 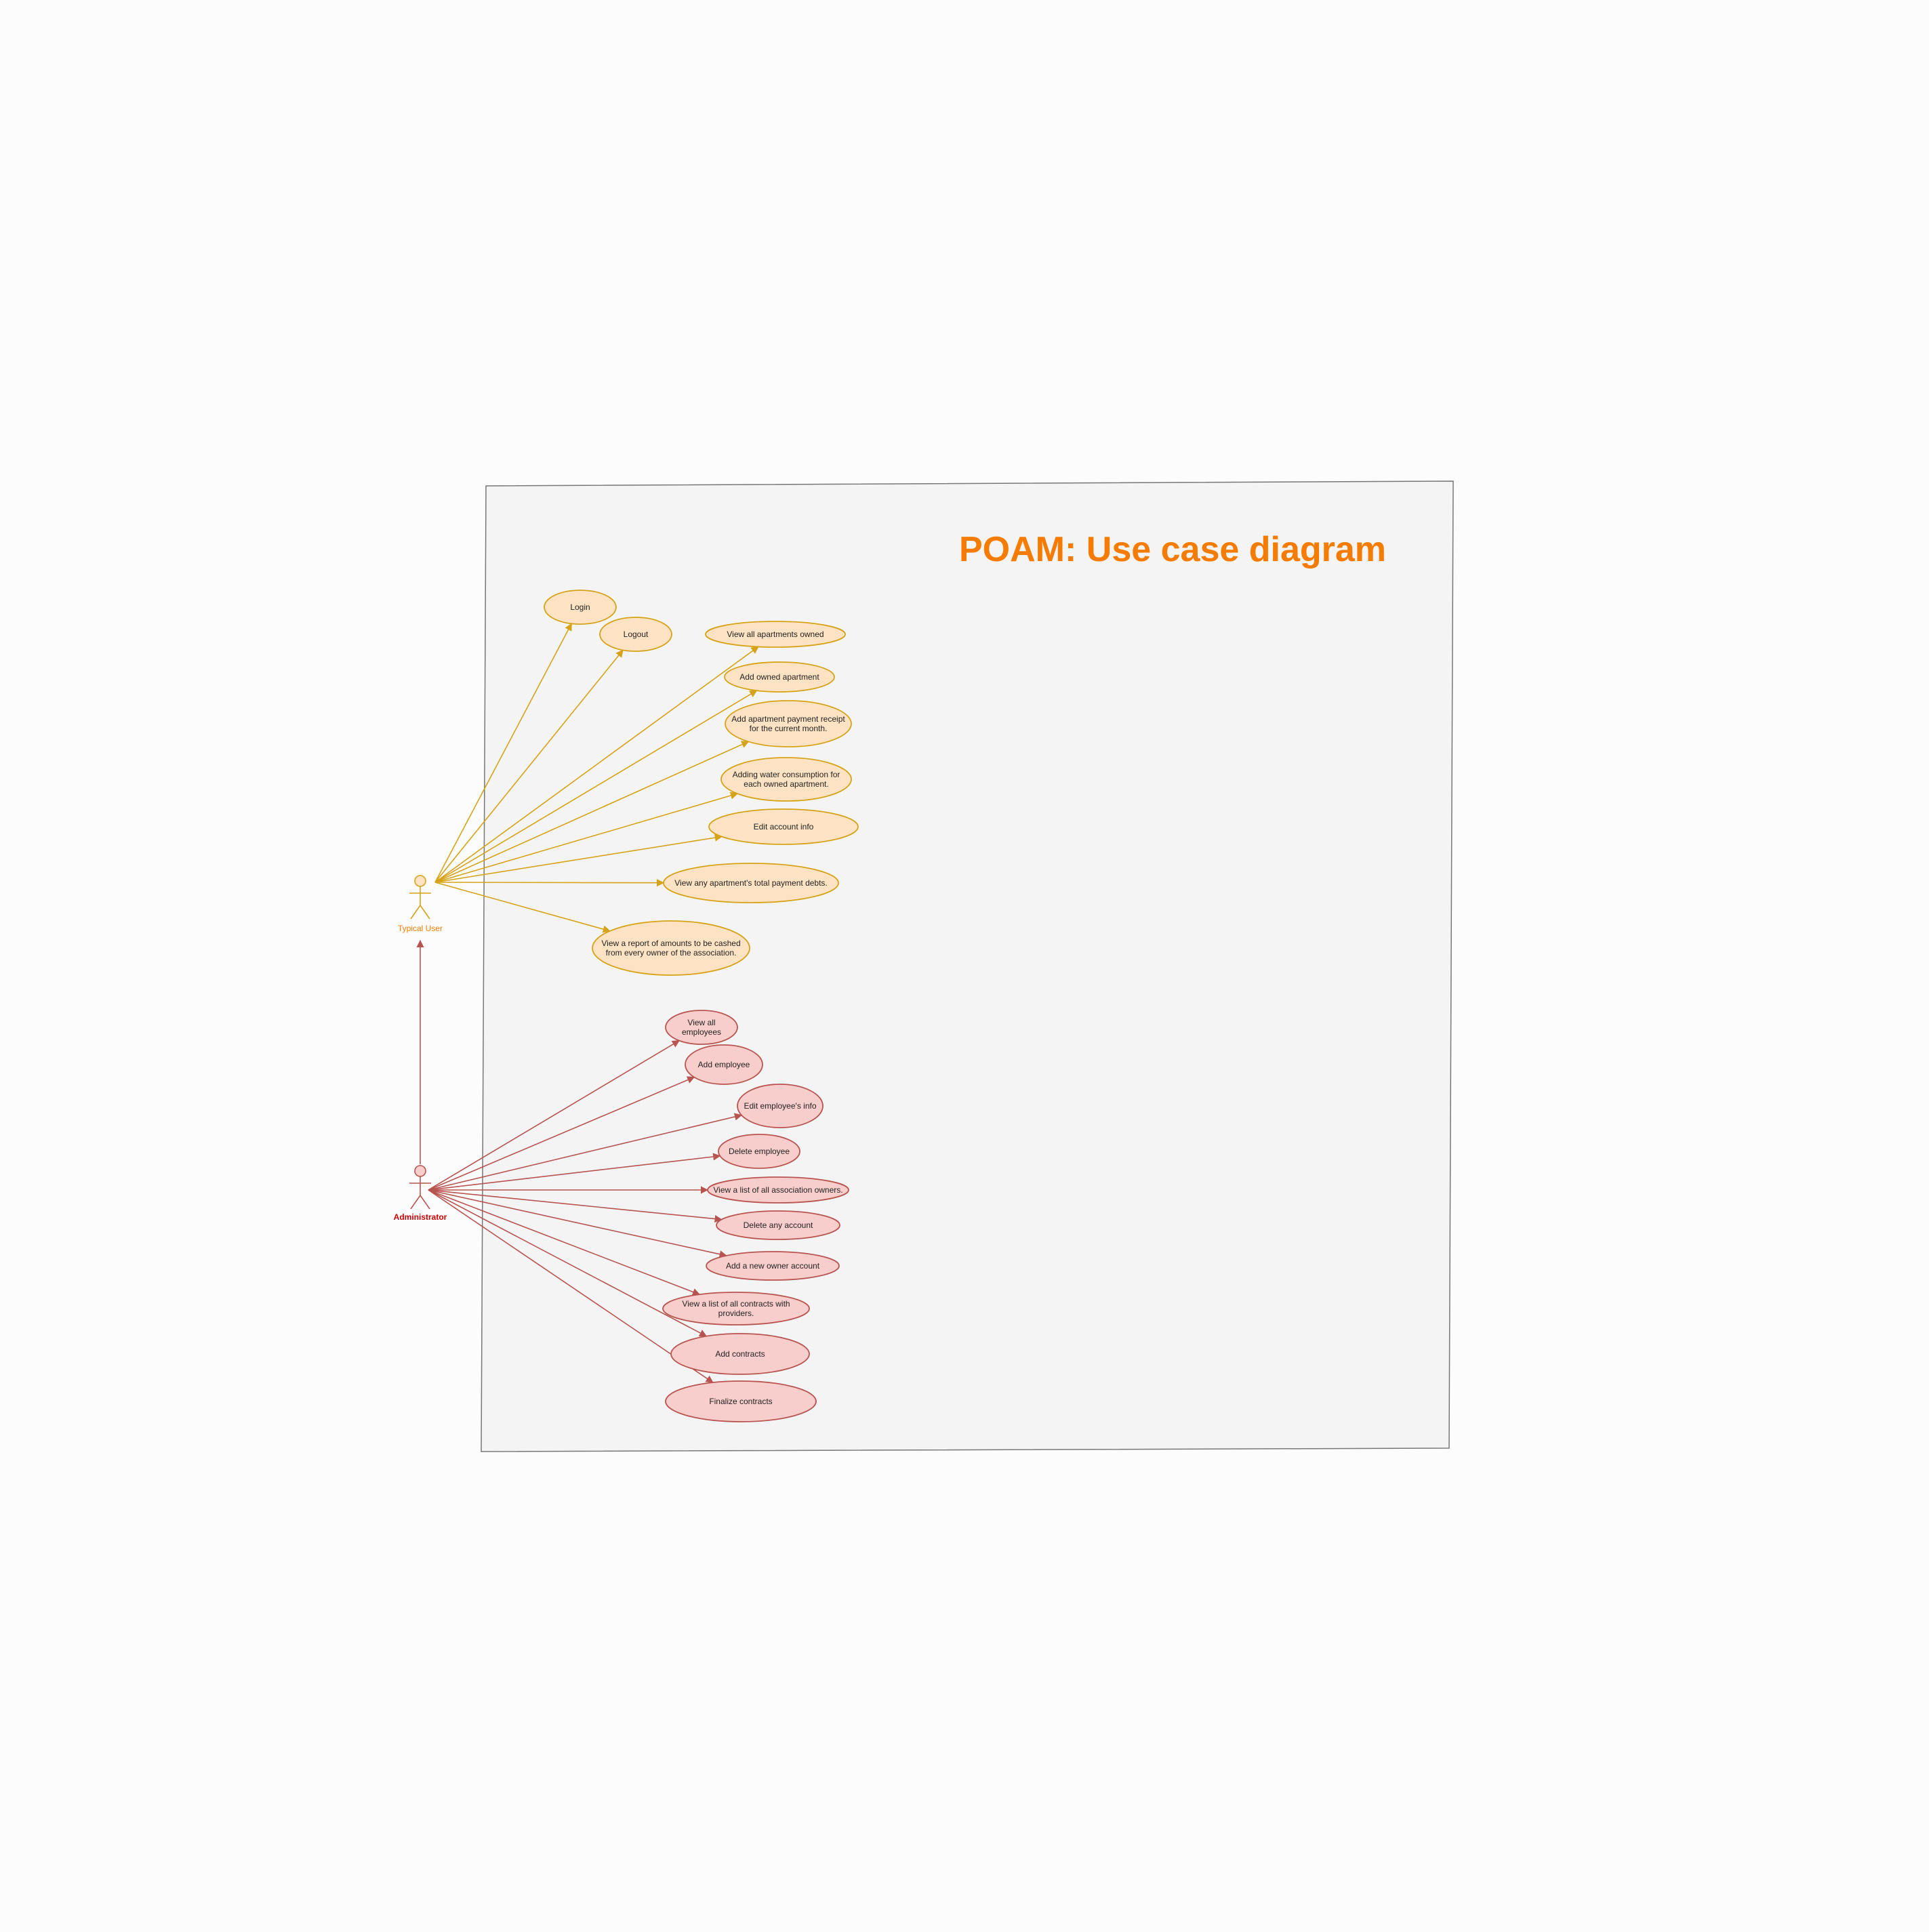 I want to click on uc-view-apartments-ellipse, so click(x=775, y=634).